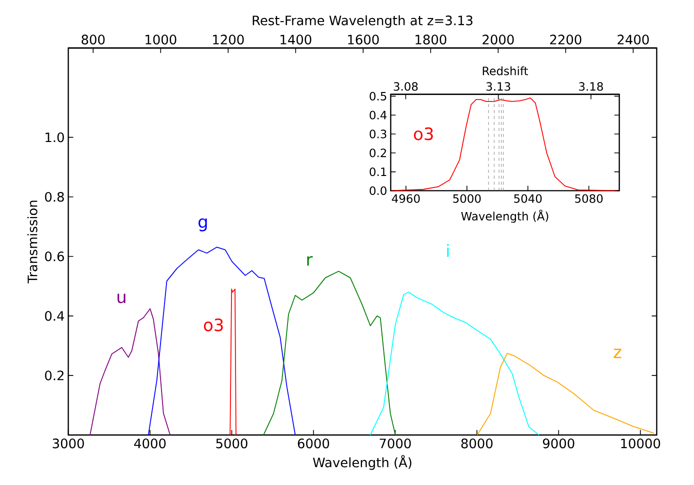 The width and height of the screenshot is (694, 485). What do you see at coordinates (314, 443) in the screenshot?
I see `x-tick-label: 6000` at bounding box center [314, 443].